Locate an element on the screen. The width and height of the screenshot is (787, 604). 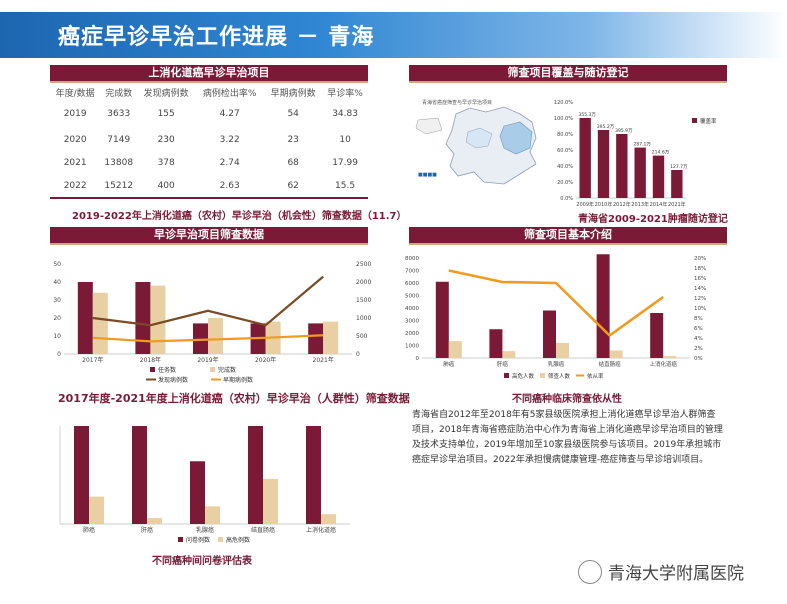
y-right-tick-label: 8% is located at coordinates (698, 319).